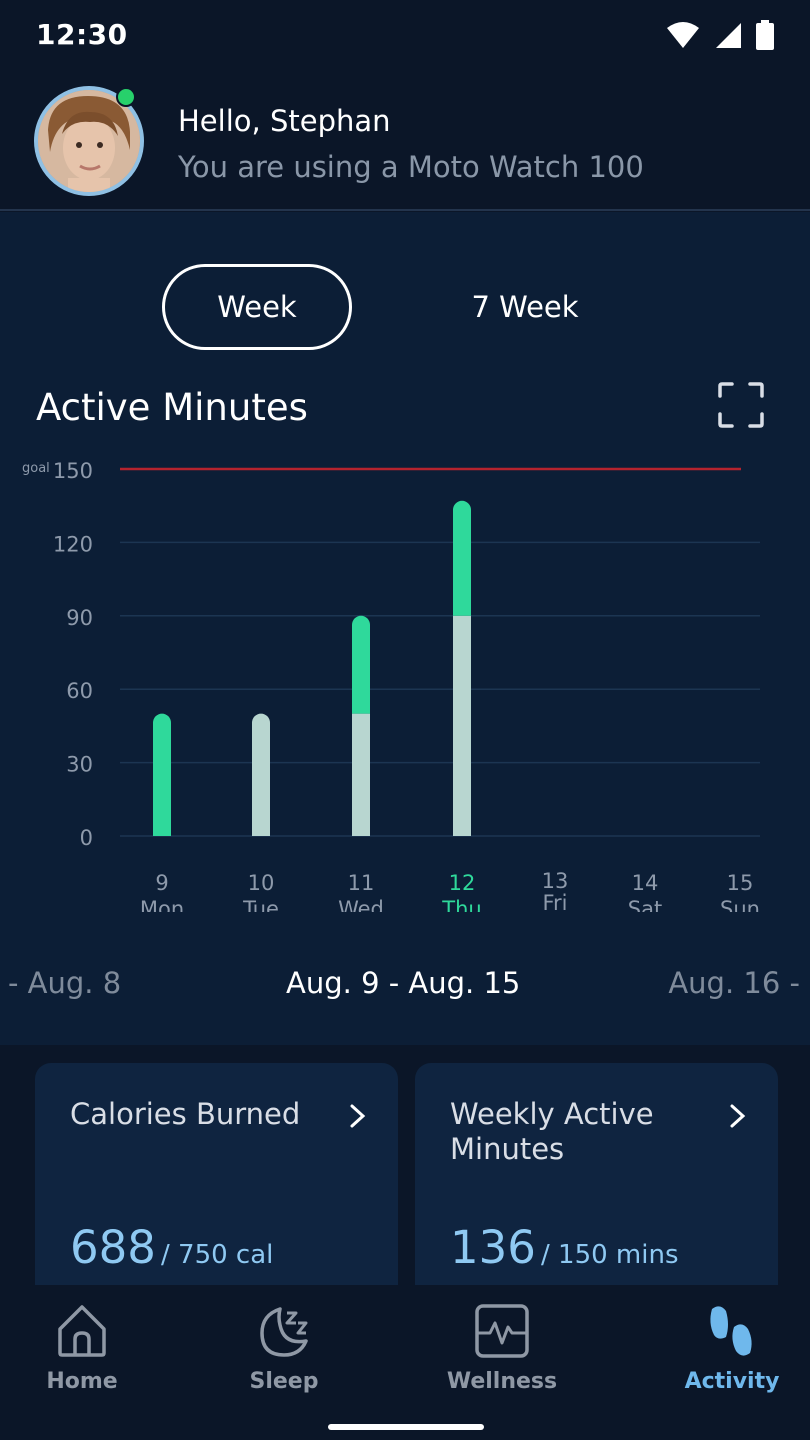  What do you see at coordinates (284, 1381) in the screenshot?
I see `nav-label: Sleep` at bounding box center [284, 1381].